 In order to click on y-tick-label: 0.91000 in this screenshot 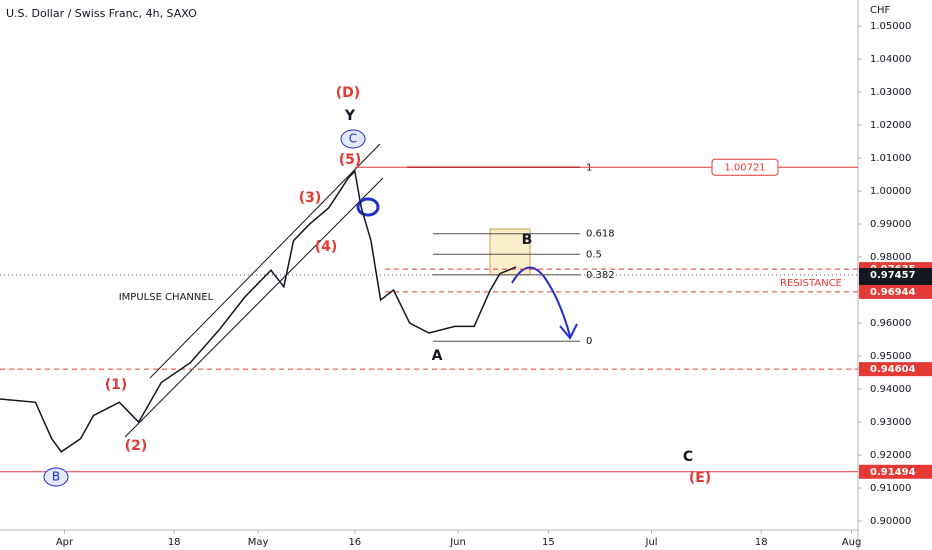, I will do `click(890, 488)`.